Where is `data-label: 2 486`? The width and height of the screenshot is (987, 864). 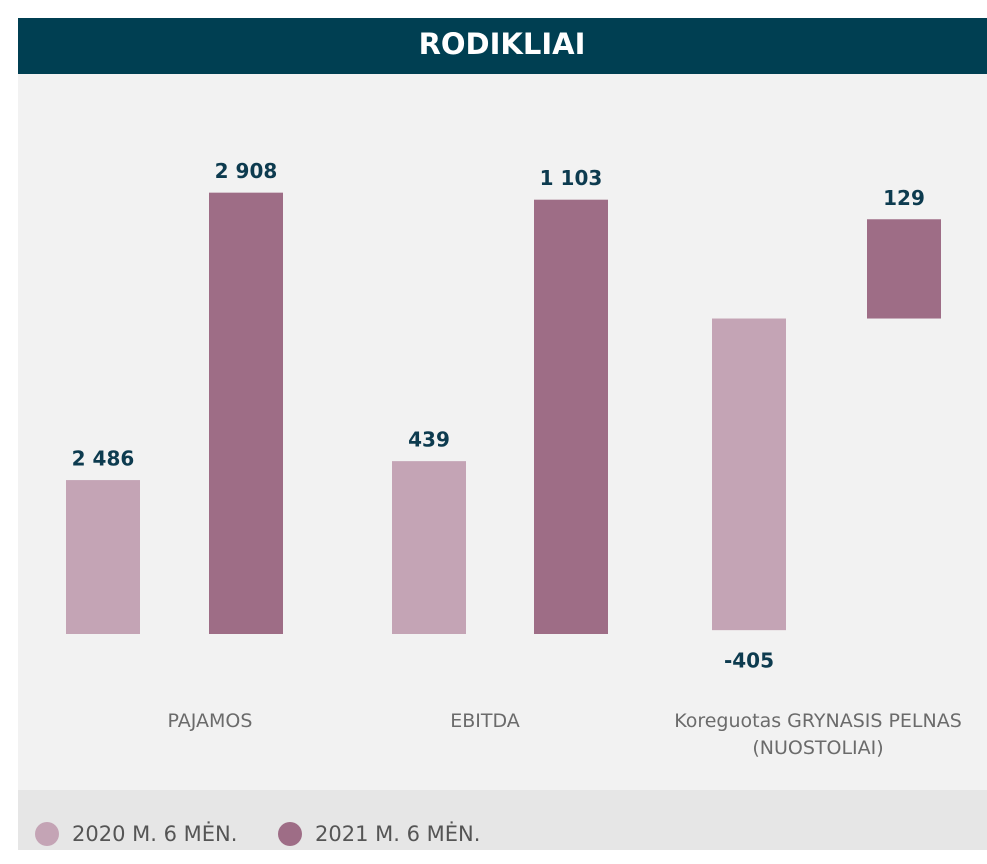 data-label: 2 486 is located at coordinates (103, 459).